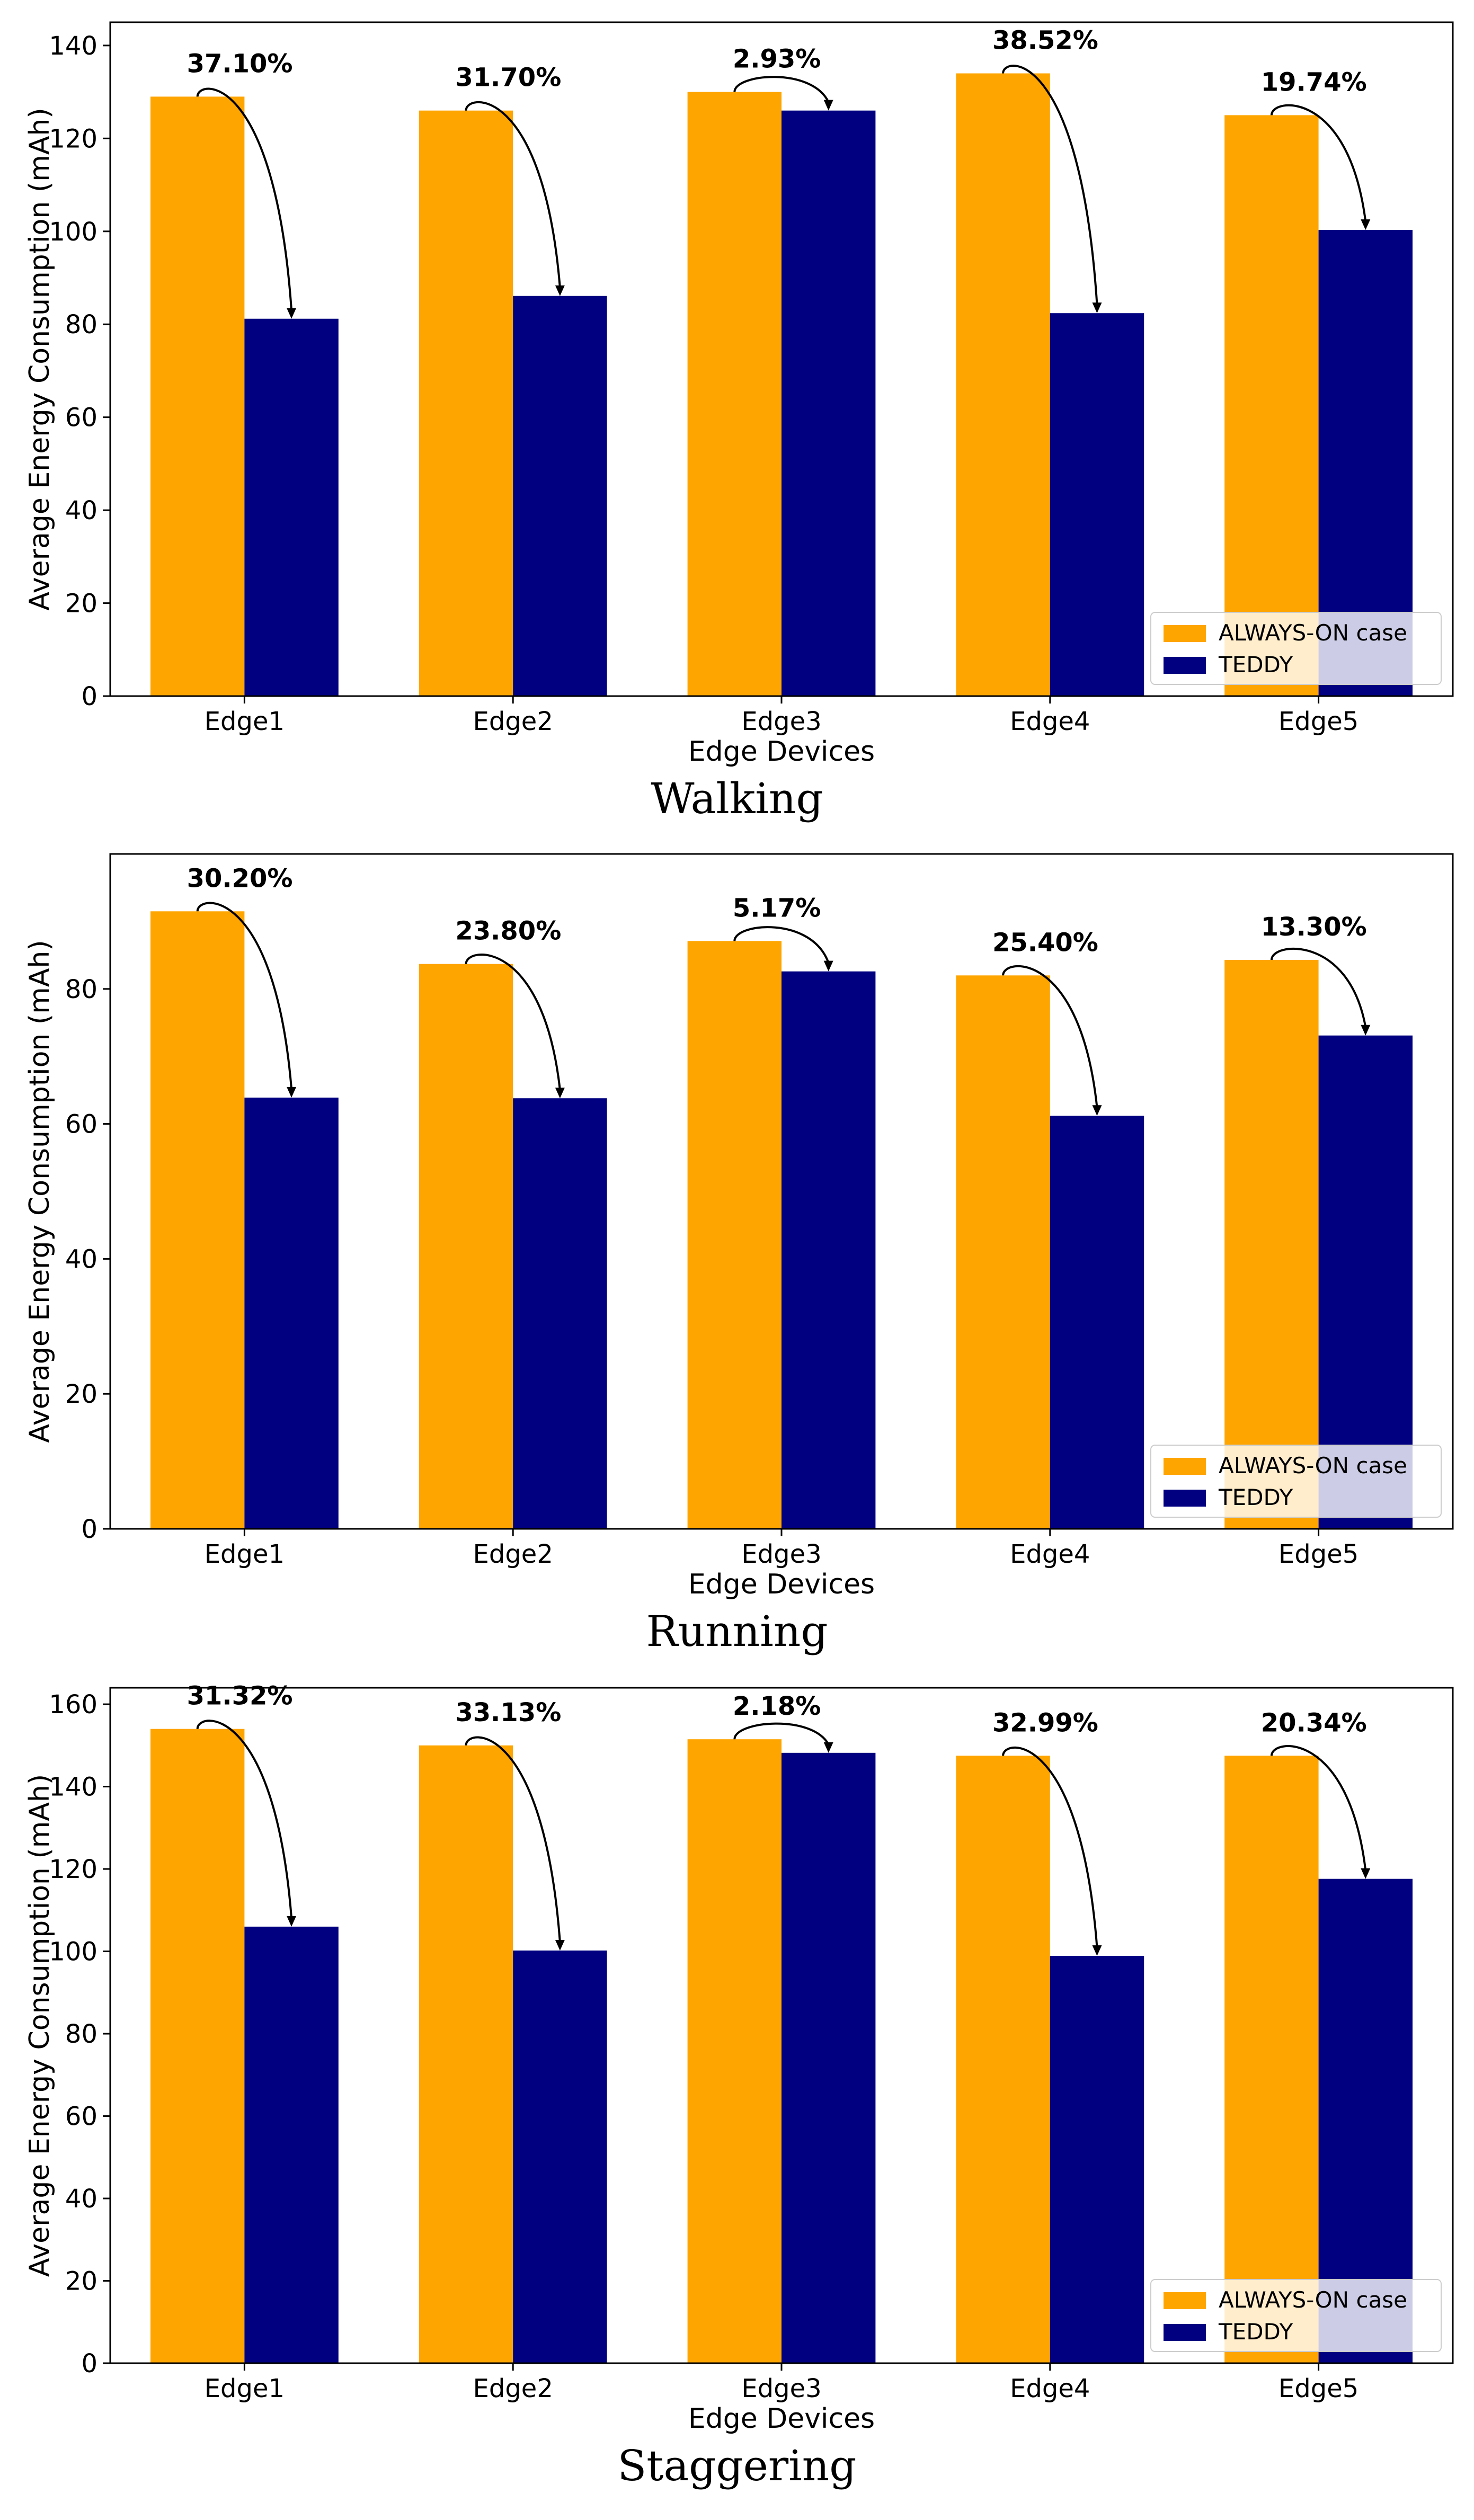 This screenshot has height=2520, width=1474. What do you see at coordinates (1314, 1723) in the screenshot?
I see `reduction-label: 20.34%` at bounding box center [1314, 1723].